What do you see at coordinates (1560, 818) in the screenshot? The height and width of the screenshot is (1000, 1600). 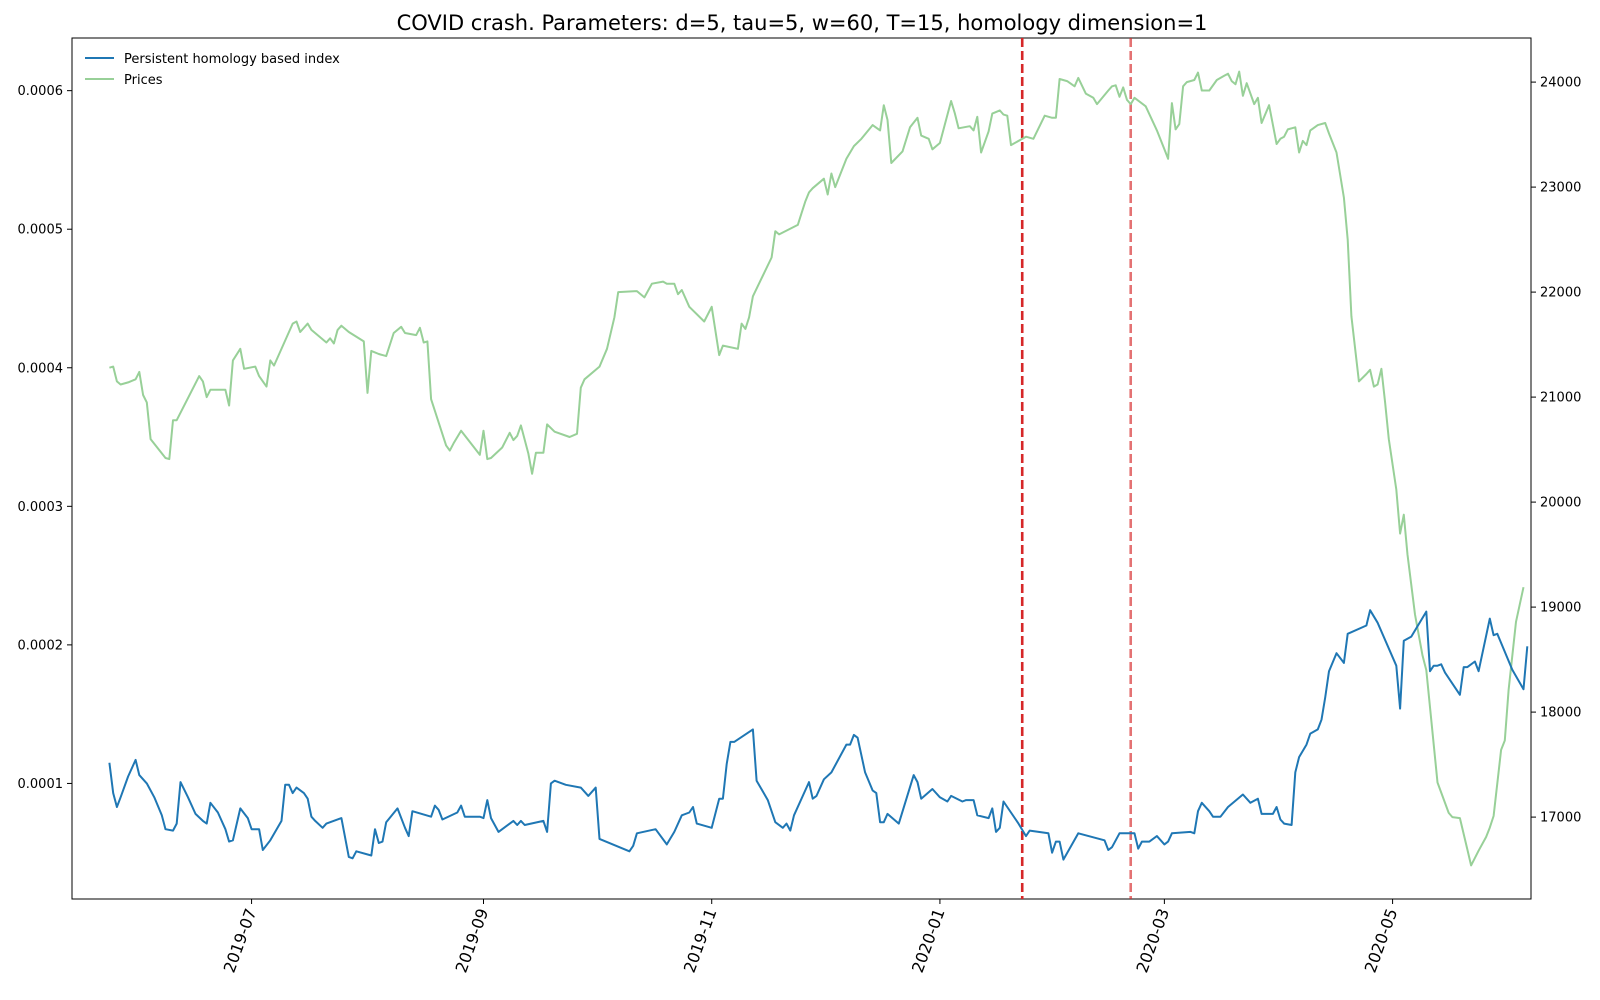 I see `right-tick-label: 17000` at bounding box center [1560, 818].